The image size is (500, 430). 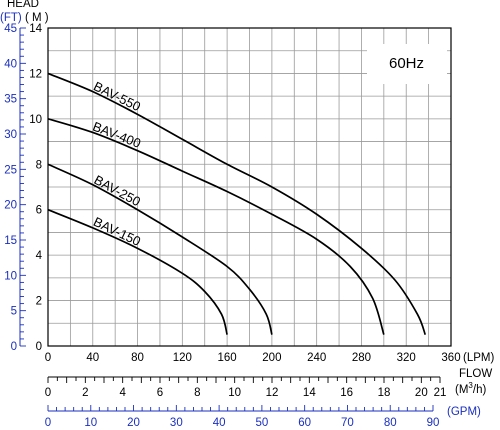 I want to click on x-m3h-tick-label: 21, so click(x=440, y=393).